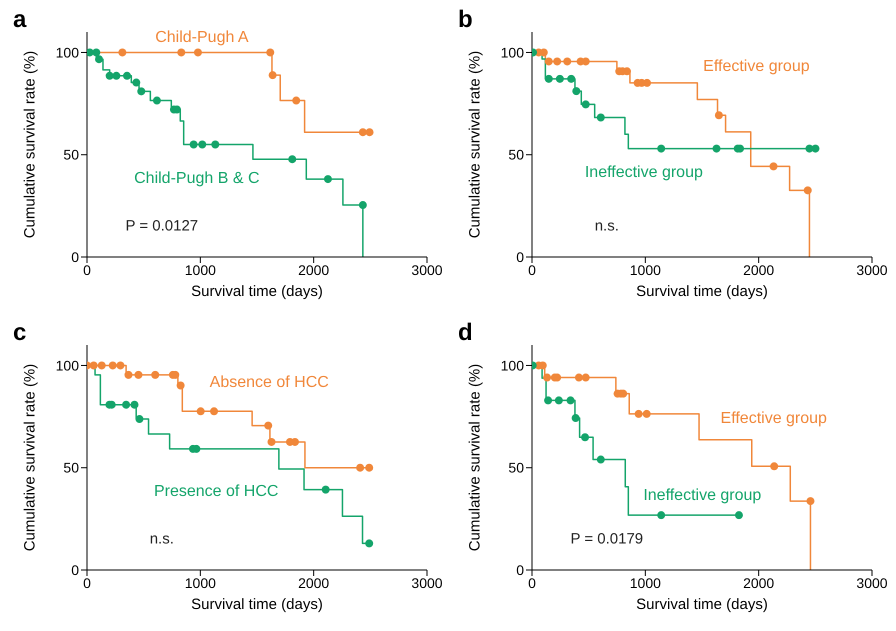 This screenshot has width=896, height=631. I want to click on series-label: Presence of HCC, so click(216, 492).